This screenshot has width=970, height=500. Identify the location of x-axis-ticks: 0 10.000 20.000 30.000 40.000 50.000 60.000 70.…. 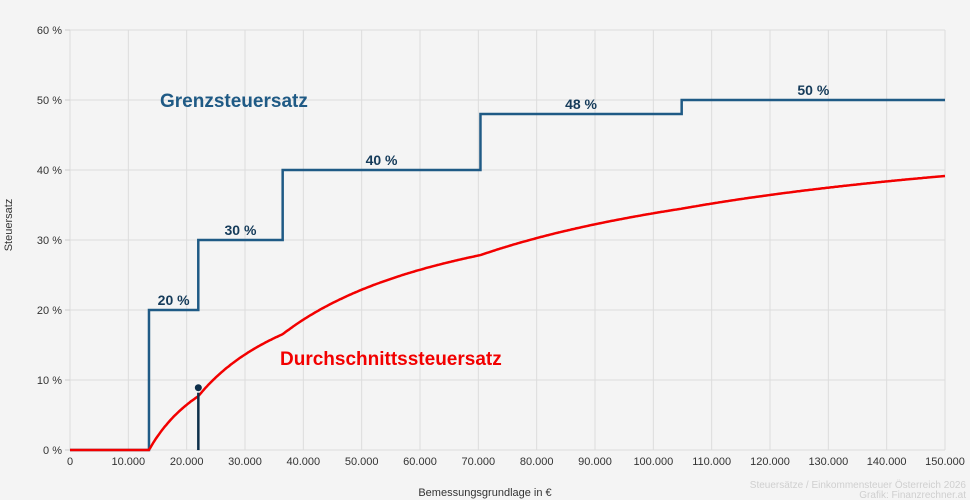
(516, 462).